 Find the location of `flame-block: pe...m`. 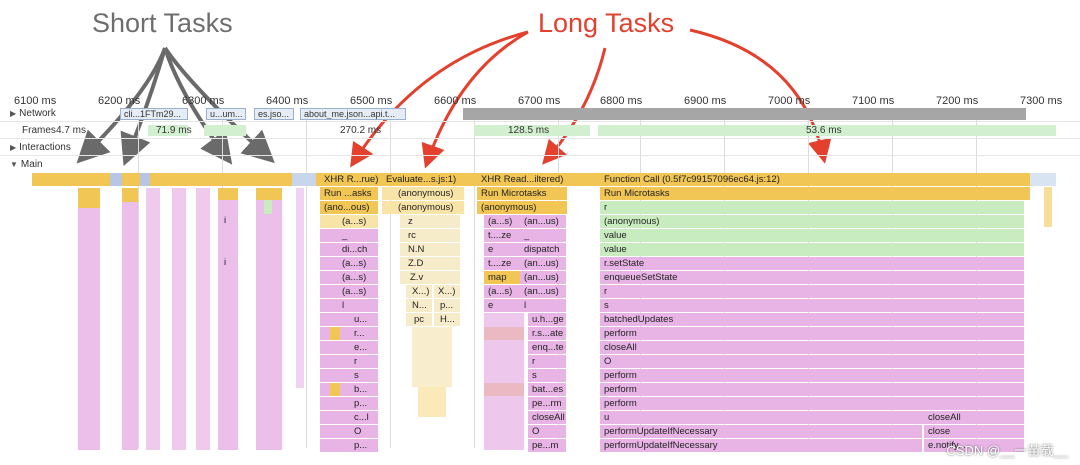

flame-block: pe...m is located at coordinates (547, 445).